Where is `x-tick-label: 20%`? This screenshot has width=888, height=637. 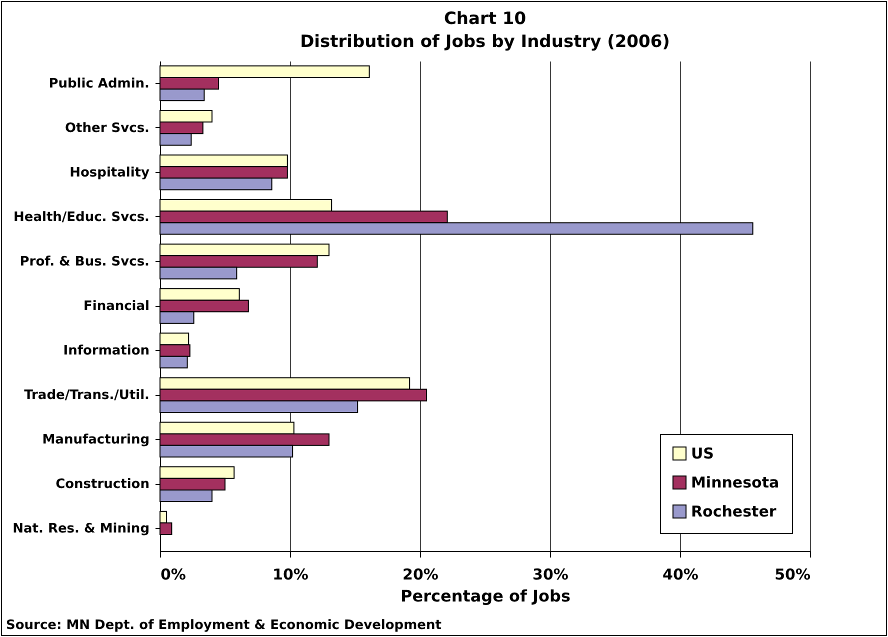 x-tick-label: 20% is located at coordinates (420, 575).